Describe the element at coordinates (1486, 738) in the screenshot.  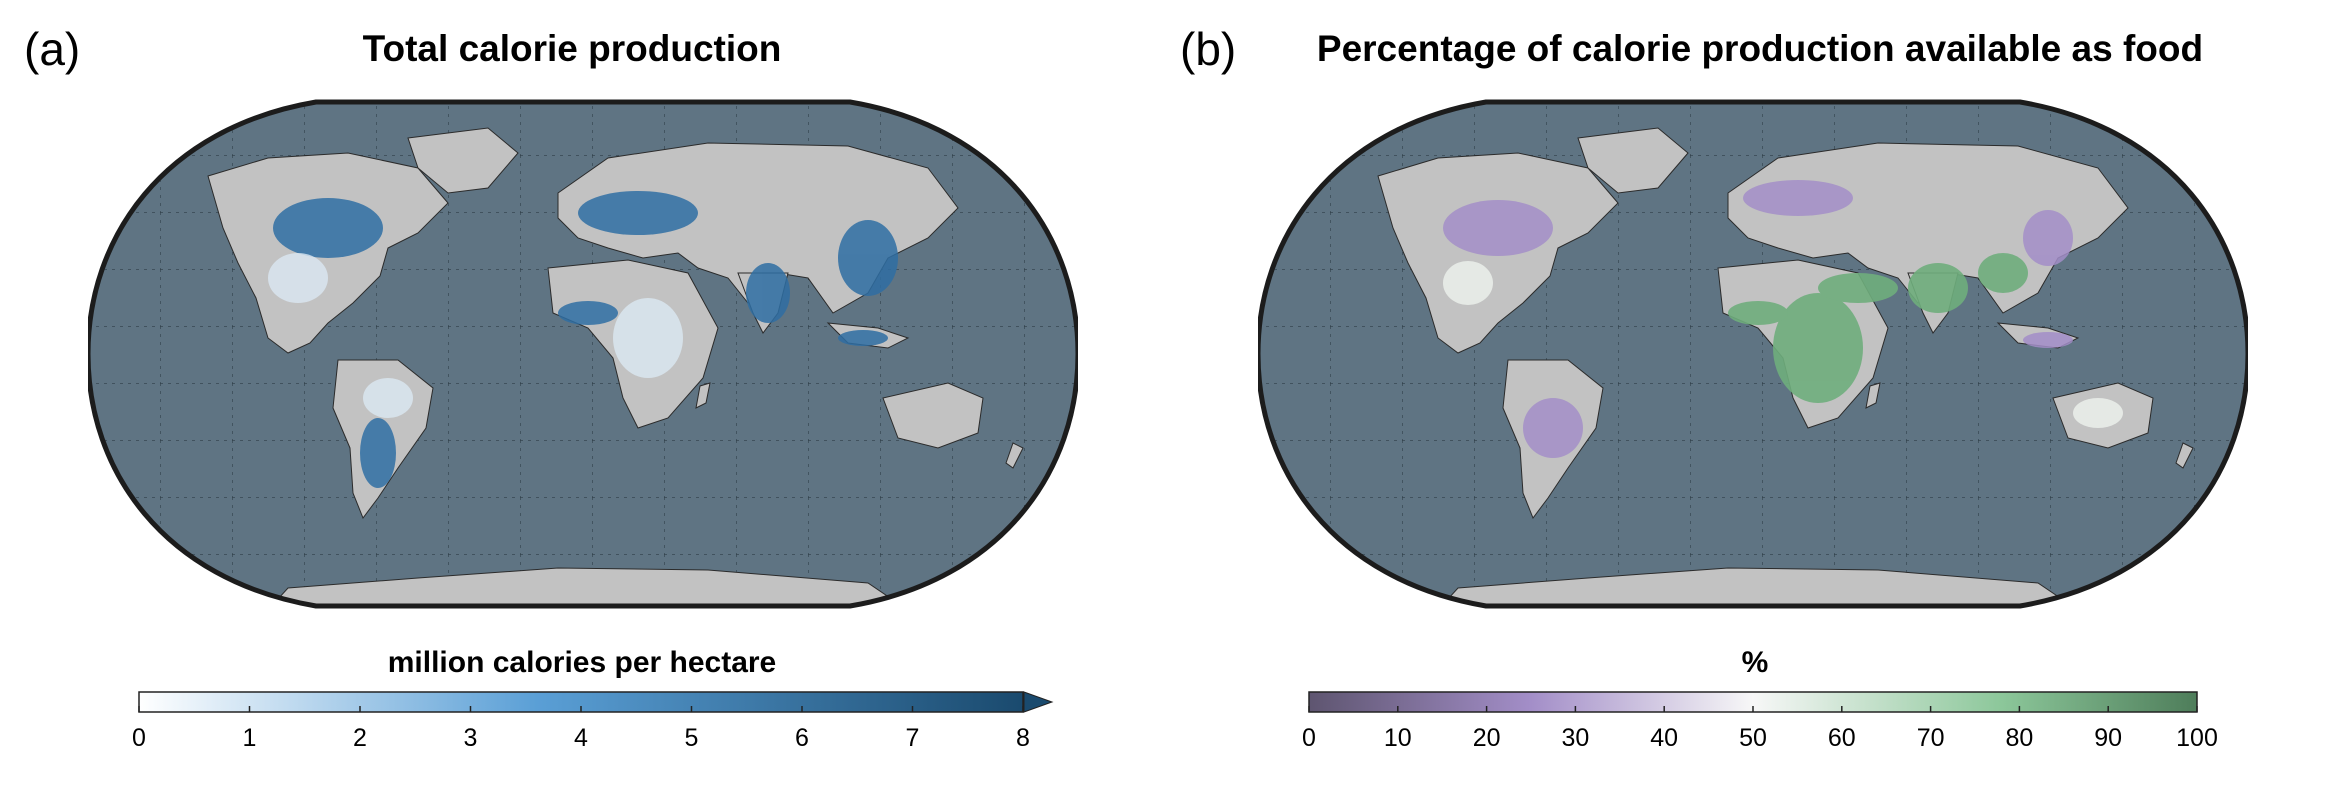
I see `colorbar-b-tick-label: 20` at that location.